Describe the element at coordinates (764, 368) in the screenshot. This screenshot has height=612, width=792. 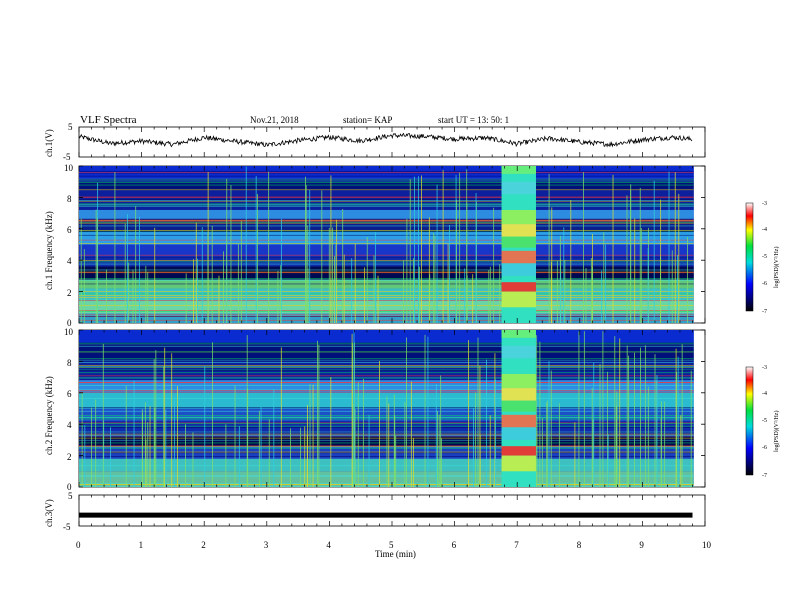
I see `ch2-cbar-tick-3: -3` at that location.